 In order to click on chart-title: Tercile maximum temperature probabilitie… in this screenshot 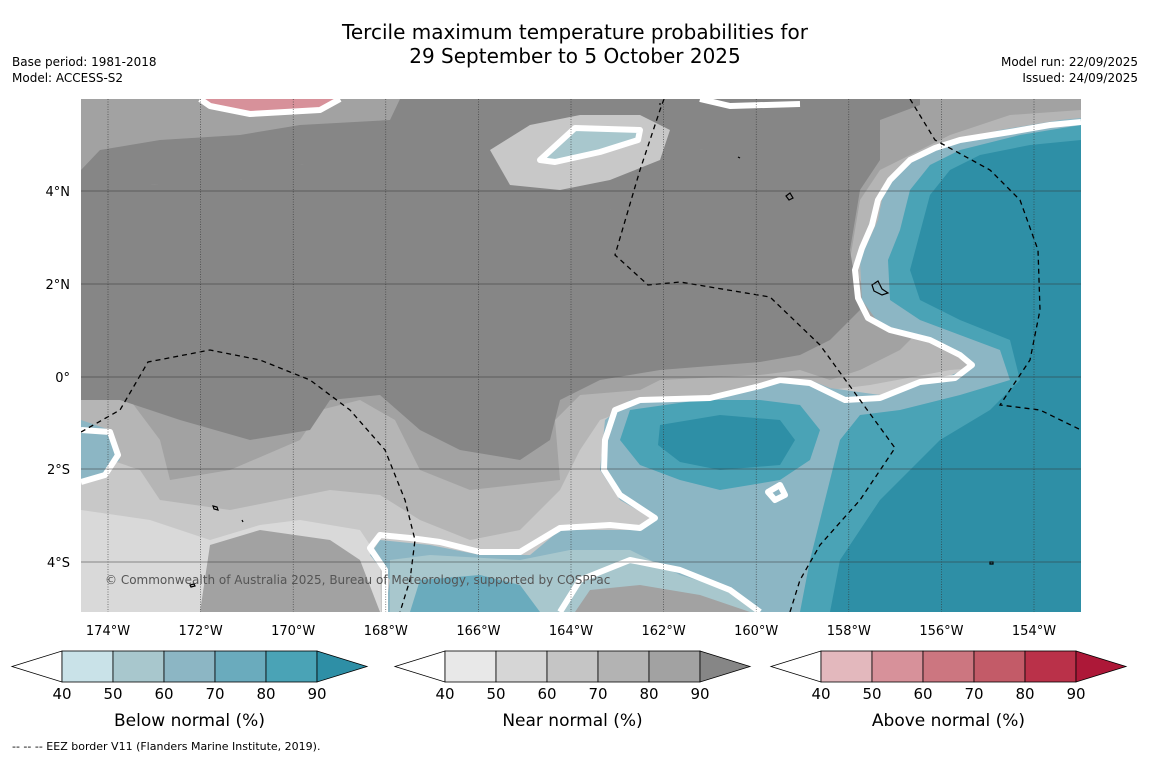, I will do `click(575, 44)`.